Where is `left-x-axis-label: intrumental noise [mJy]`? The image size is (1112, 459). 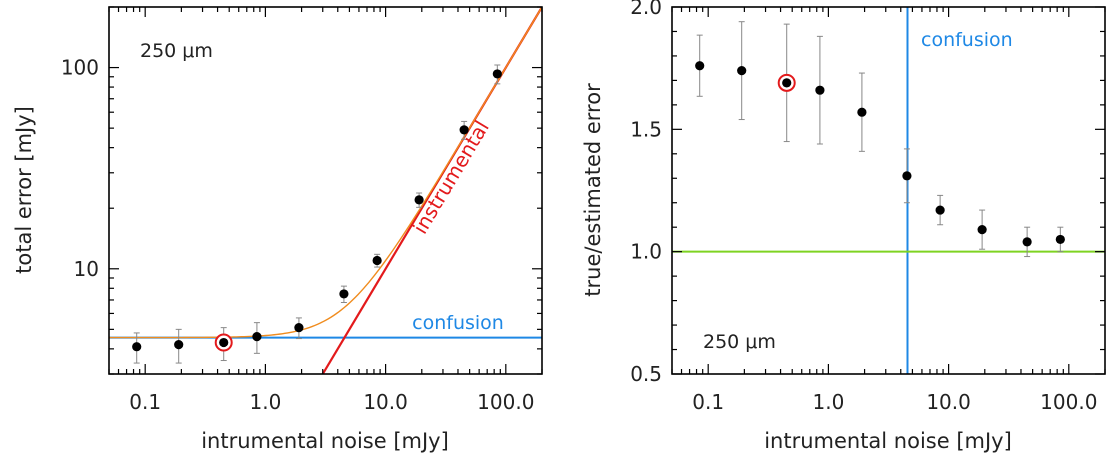
left-x-axis-label: intrumental noise [mJy] is located at coordinates (325, 441).